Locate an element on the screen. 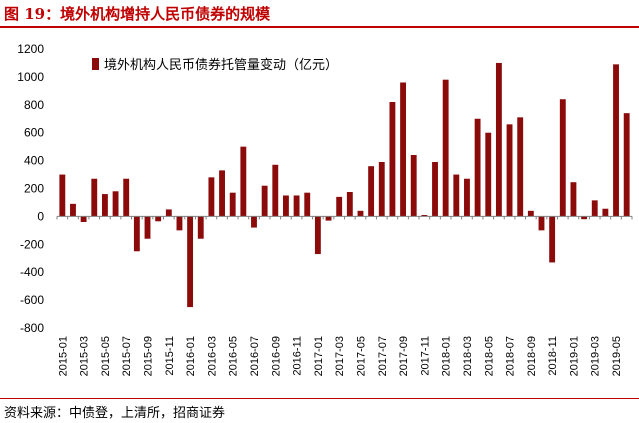 The image size is (639, 423). y-tick-label: 400 is located at coordinates (34, 161).